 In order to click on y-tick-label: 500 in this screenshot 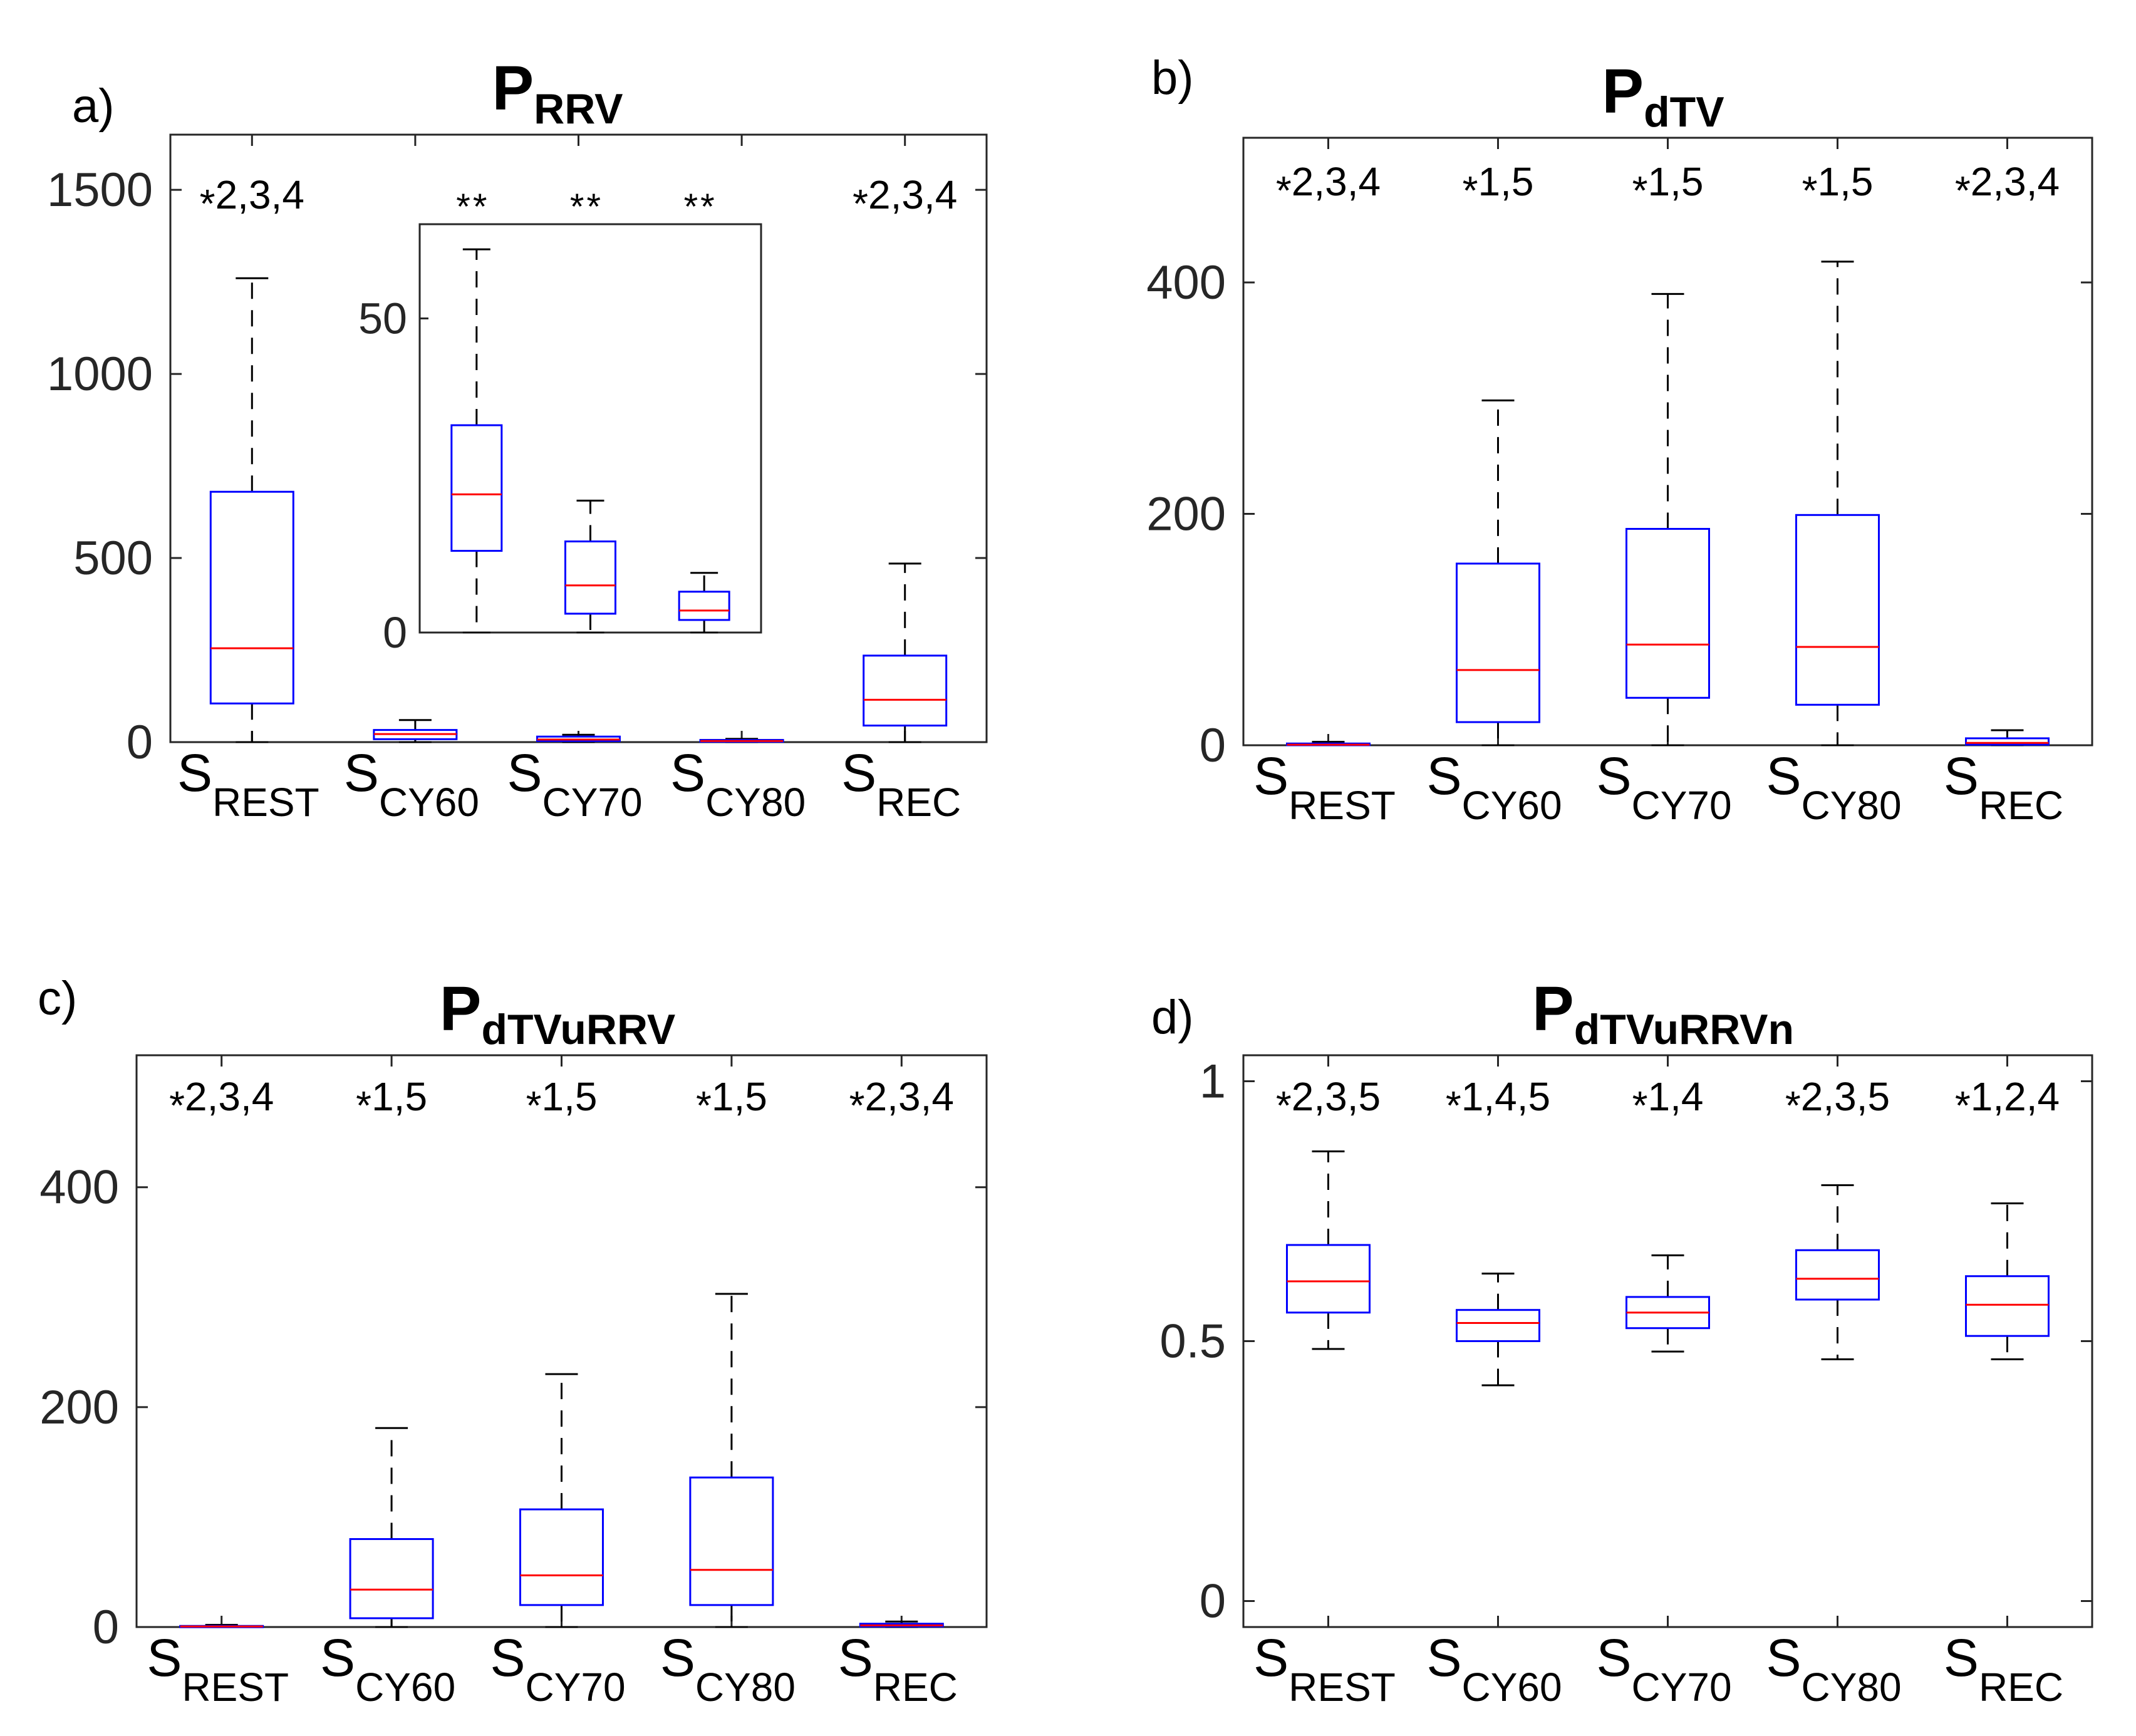, I will do `click(113, 558)`.